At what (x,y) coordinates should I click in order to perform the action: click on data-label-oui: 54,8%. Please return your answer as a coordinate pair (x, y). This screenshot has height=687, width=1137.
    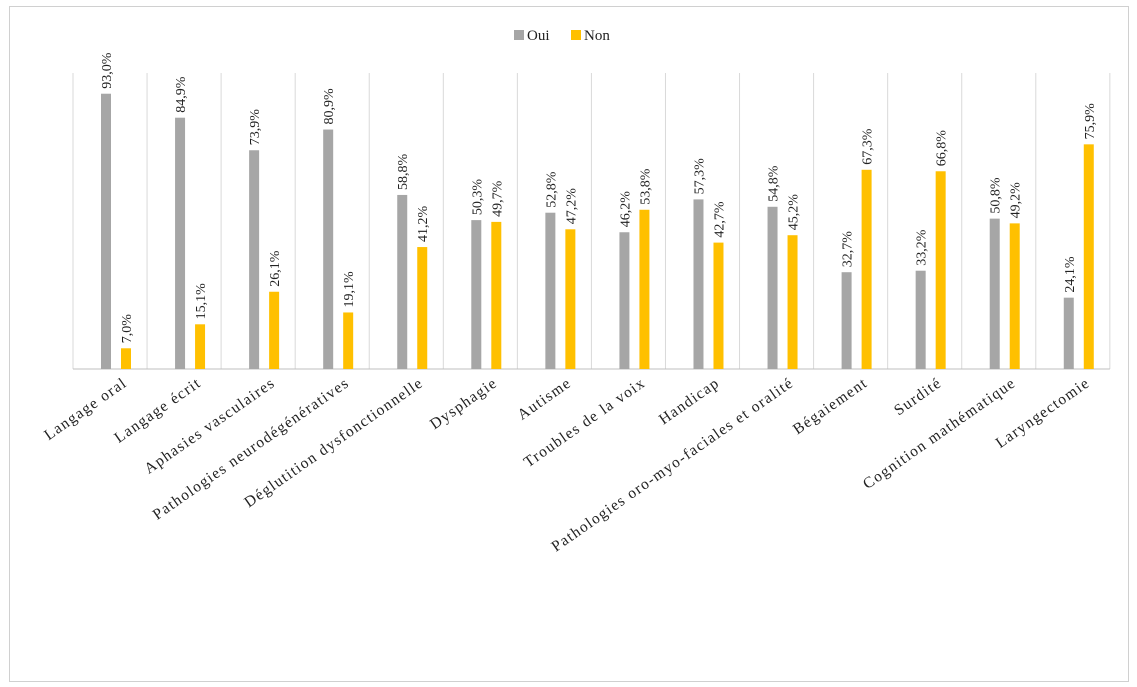
    Looking at the image, I should click on (774, 183).